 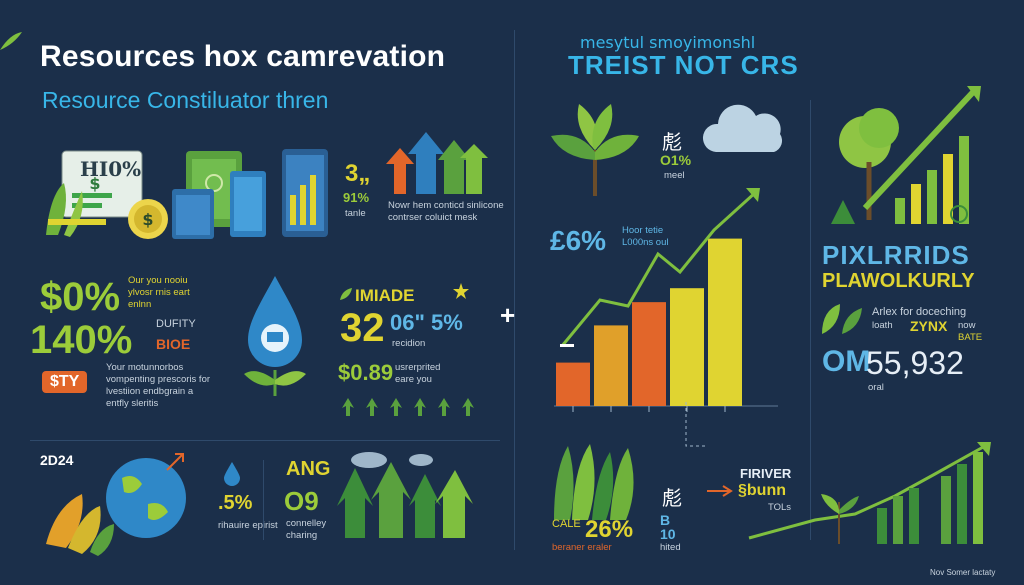 I want to click on leaf-small-icon, so click(x=346, y=294).